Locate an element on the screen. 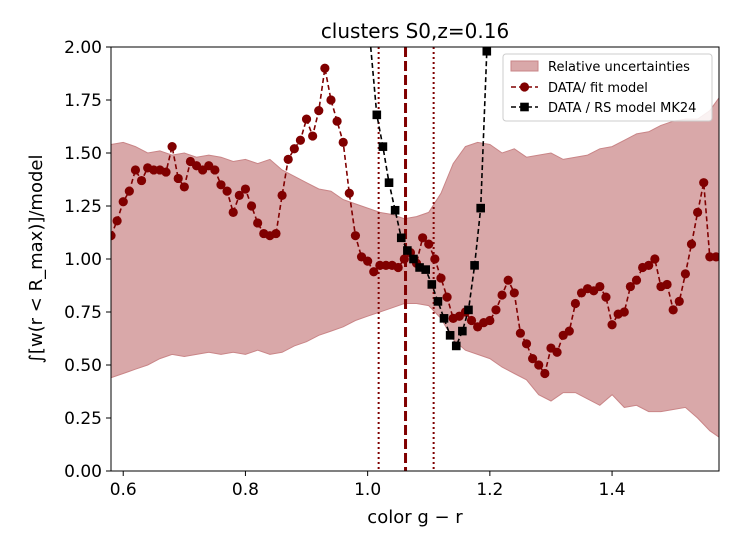 Image resolution: width=740 pixels, height=550 pixels. chart-title: clusters S0,z=0.16 is located at coordinates (415, 31).